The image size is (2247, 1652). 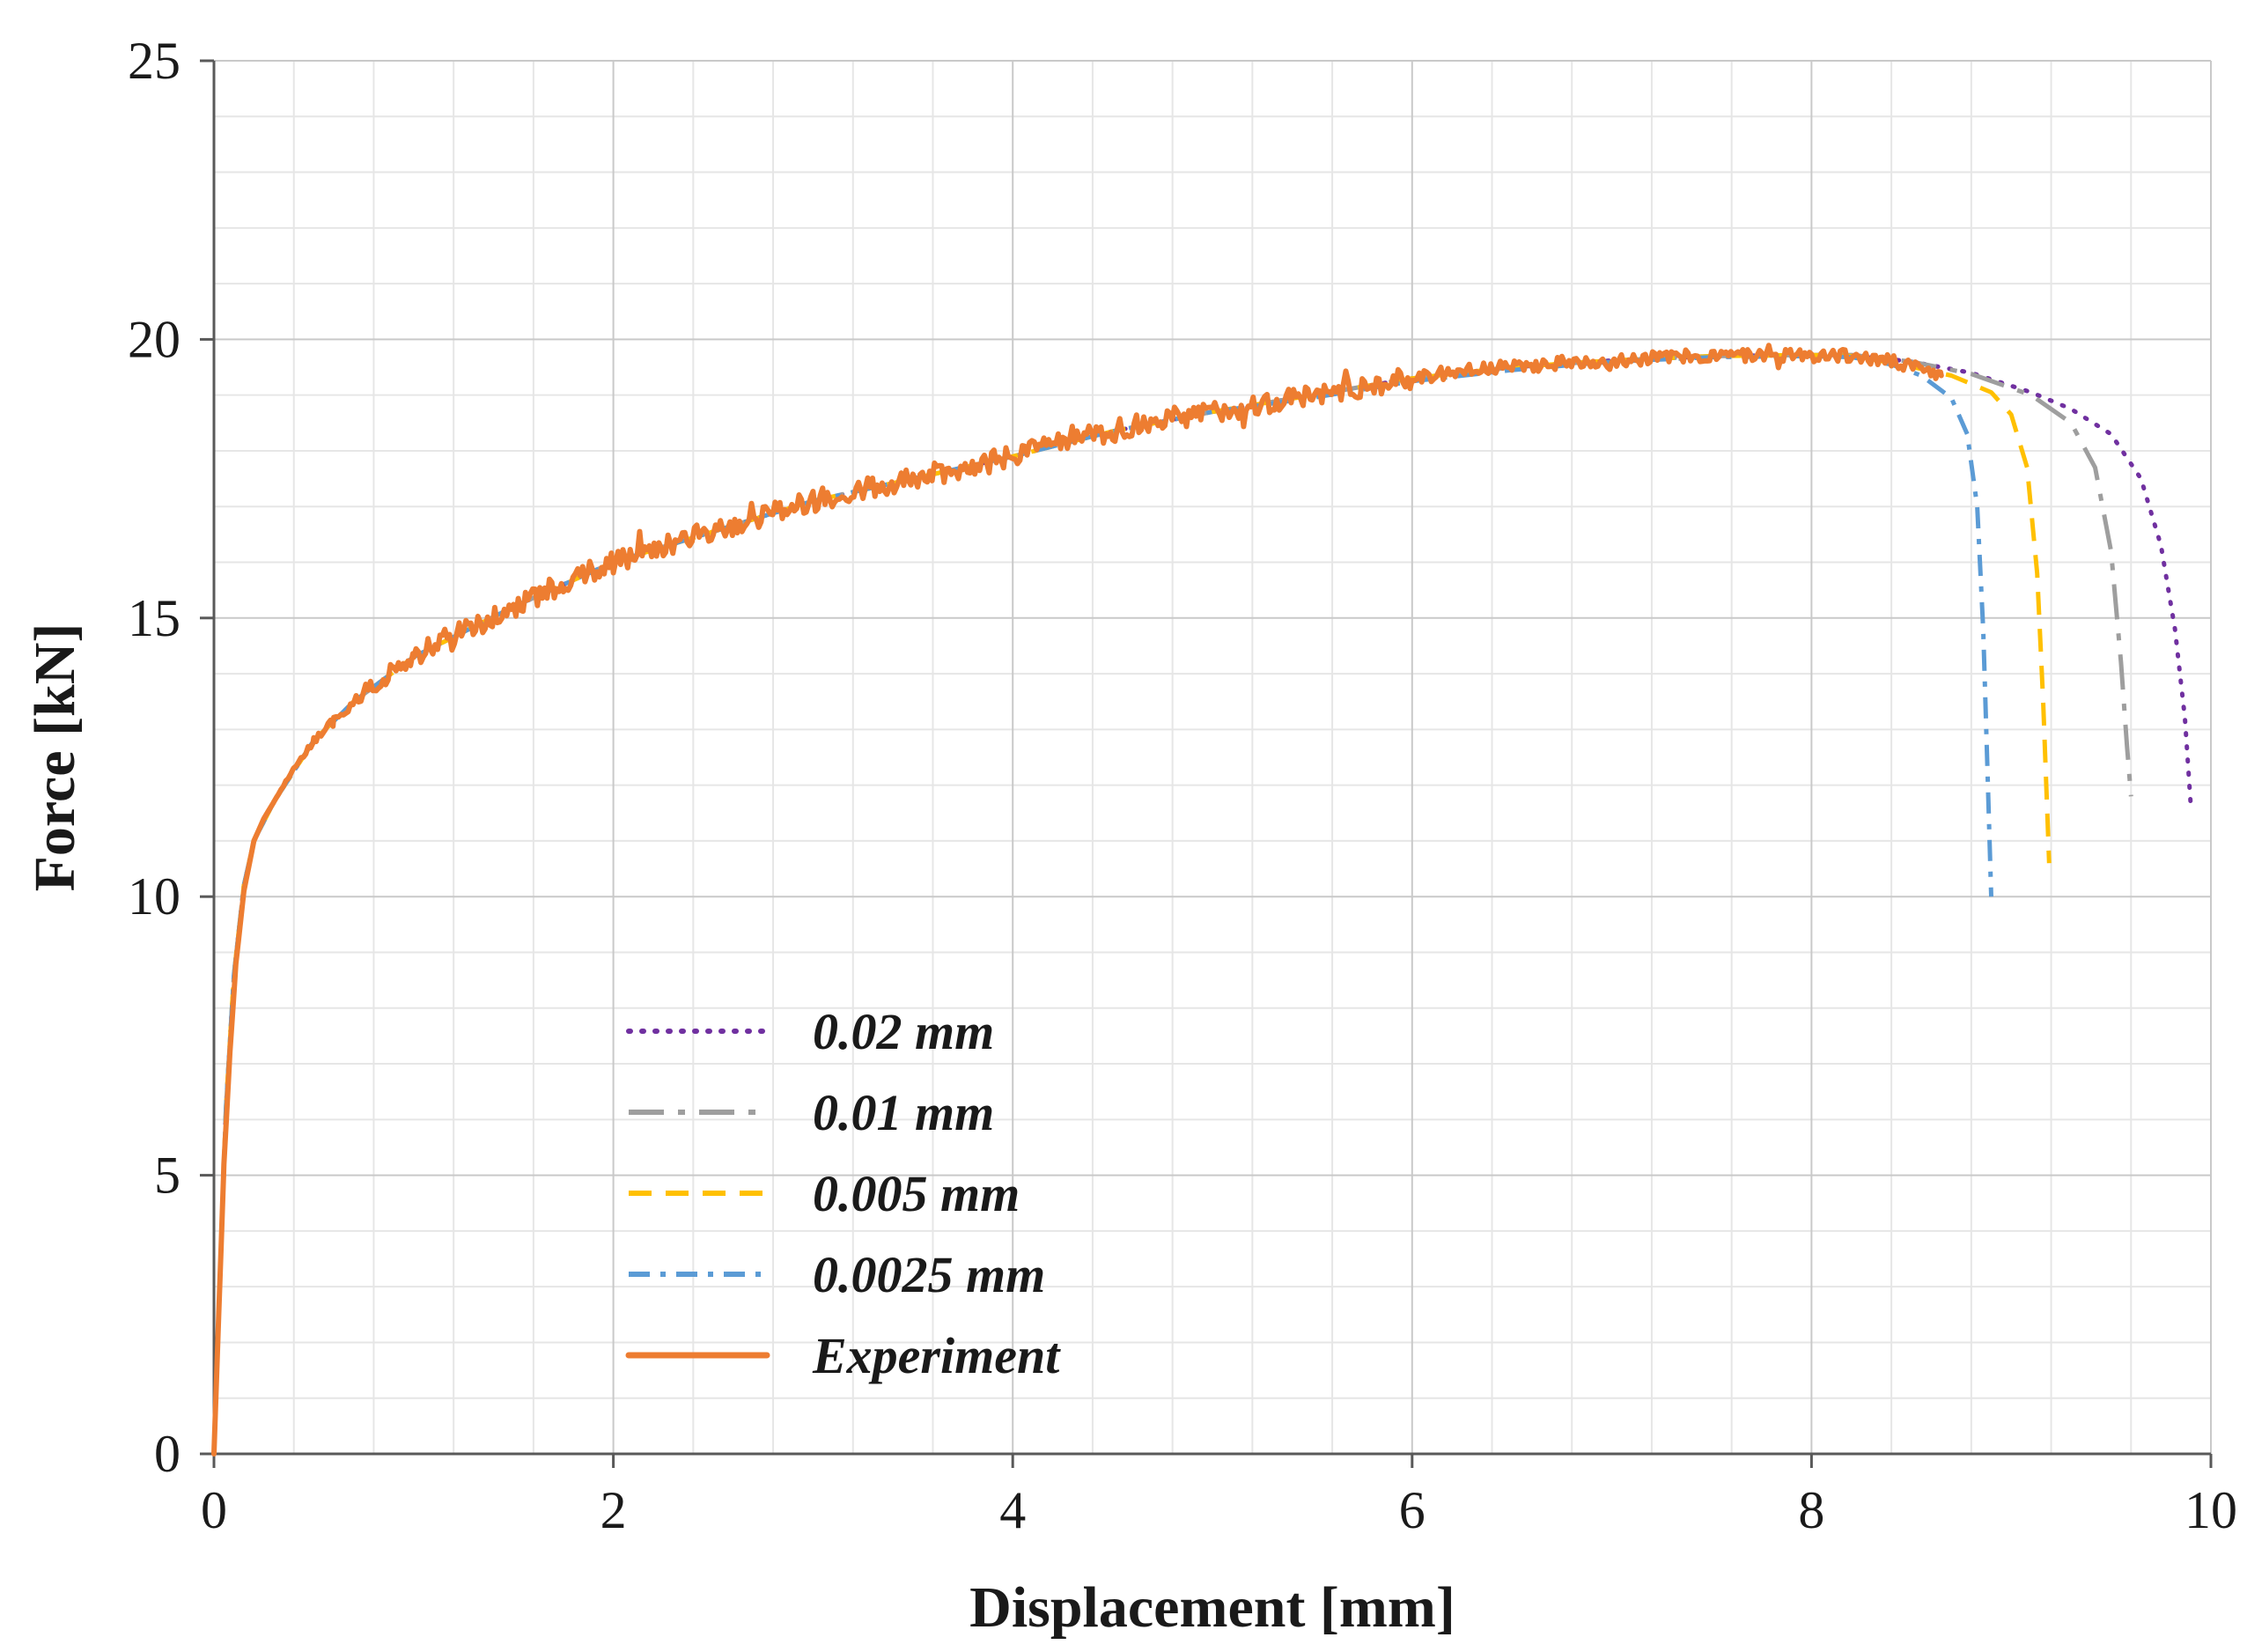 What do you see at coordinates (154, 339) in the screenshot?
I see `y-tick-label: 20` at bounding box center [154, 339].